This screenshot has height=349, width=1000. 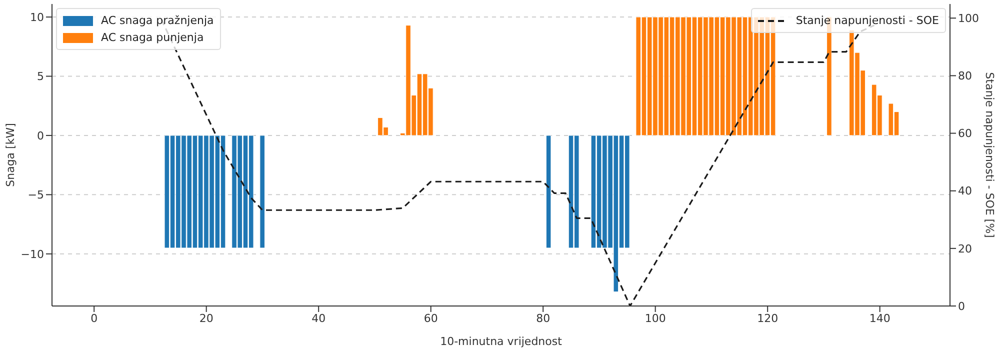 What do you see at coordinates (36, 195) in the screenshot?
I see `y-tick-label: −5` at bounding box center [36, 195].